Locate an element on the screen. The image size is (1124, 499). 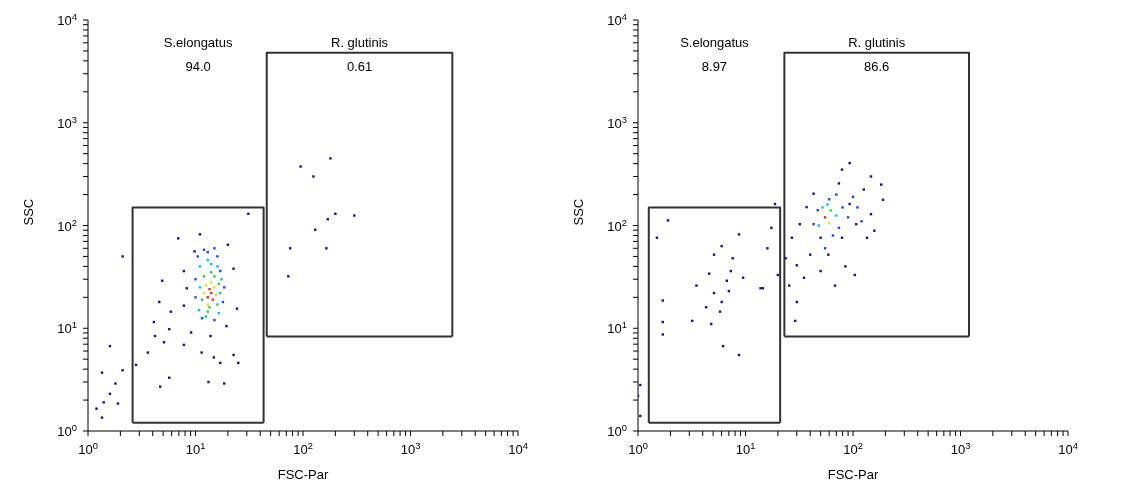
annotation: 0.61 is located at coordinates (359, 66).